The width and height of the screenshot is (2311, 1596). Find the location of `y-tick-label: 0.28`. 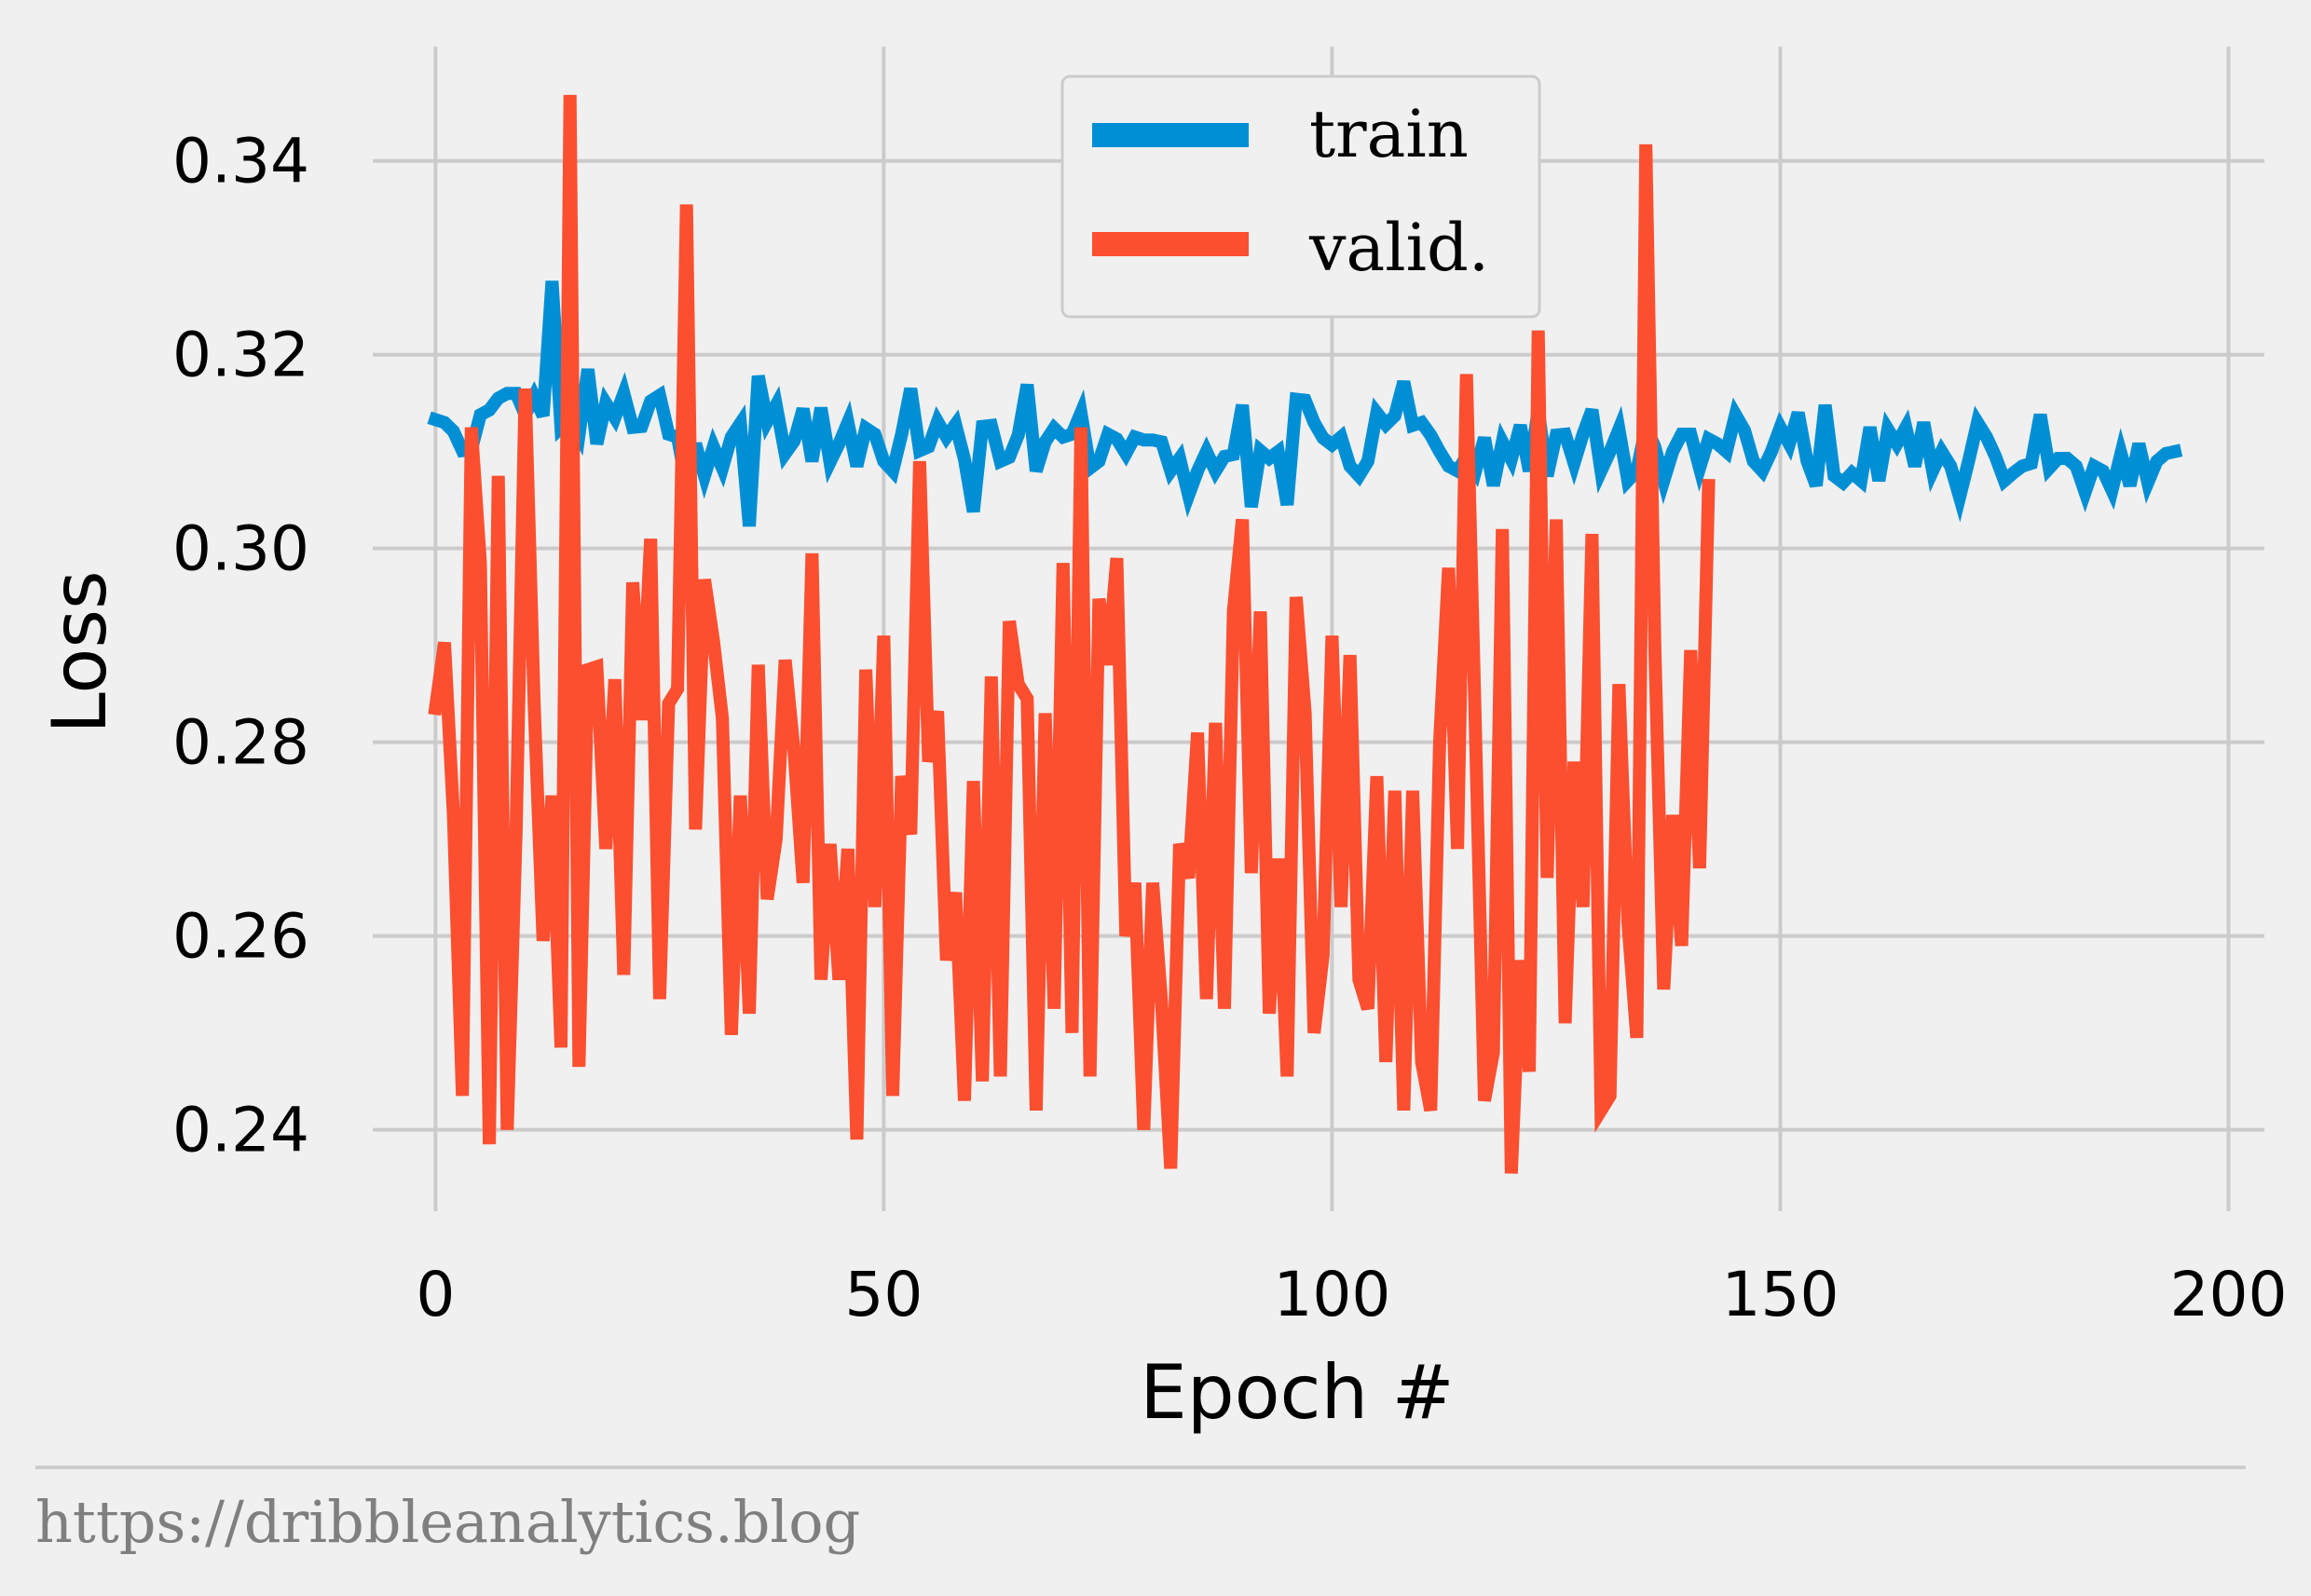

y-tick-label: 0.28 is located at coordinates (240, 743).